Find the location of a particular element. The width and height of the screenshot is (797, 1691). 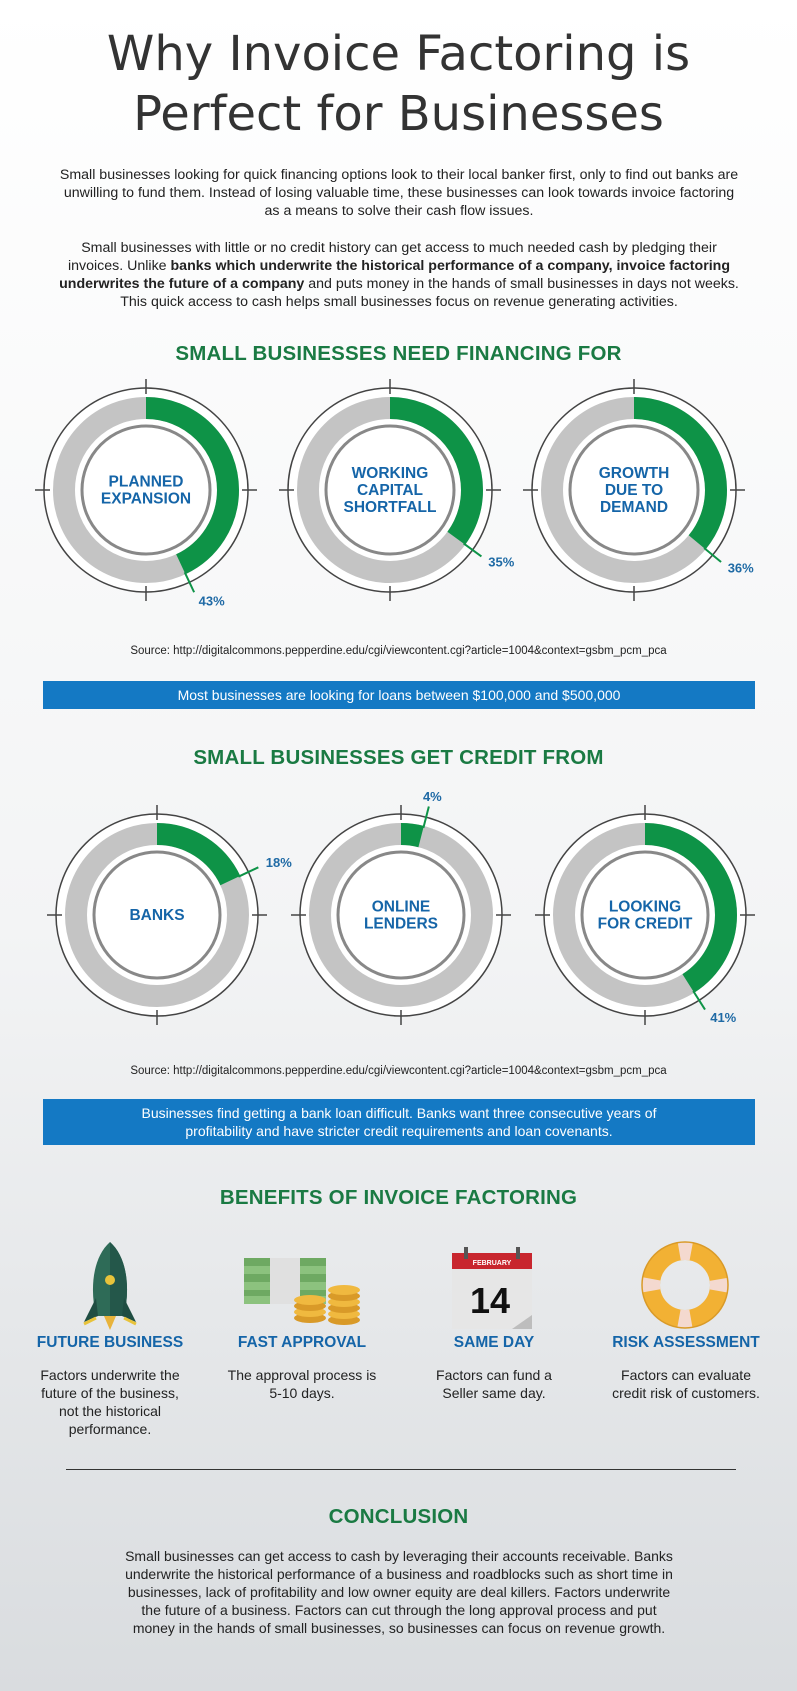

ring-label: BANKS is located at coordinates (156, 915).